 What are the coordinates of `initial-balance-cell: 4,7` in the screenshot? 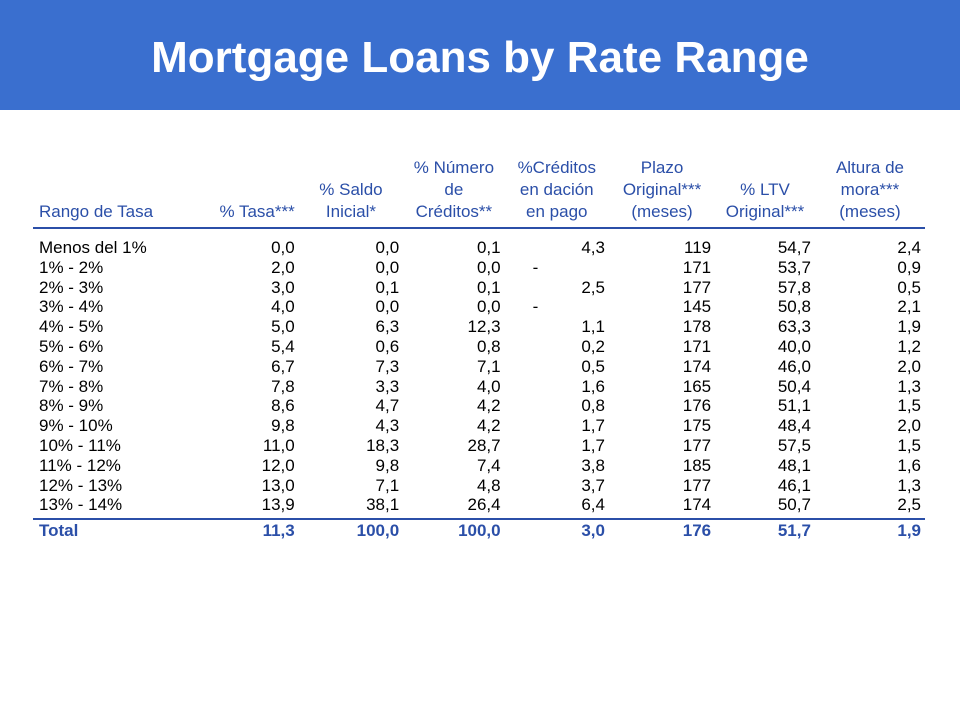 It's located at (387, 406).